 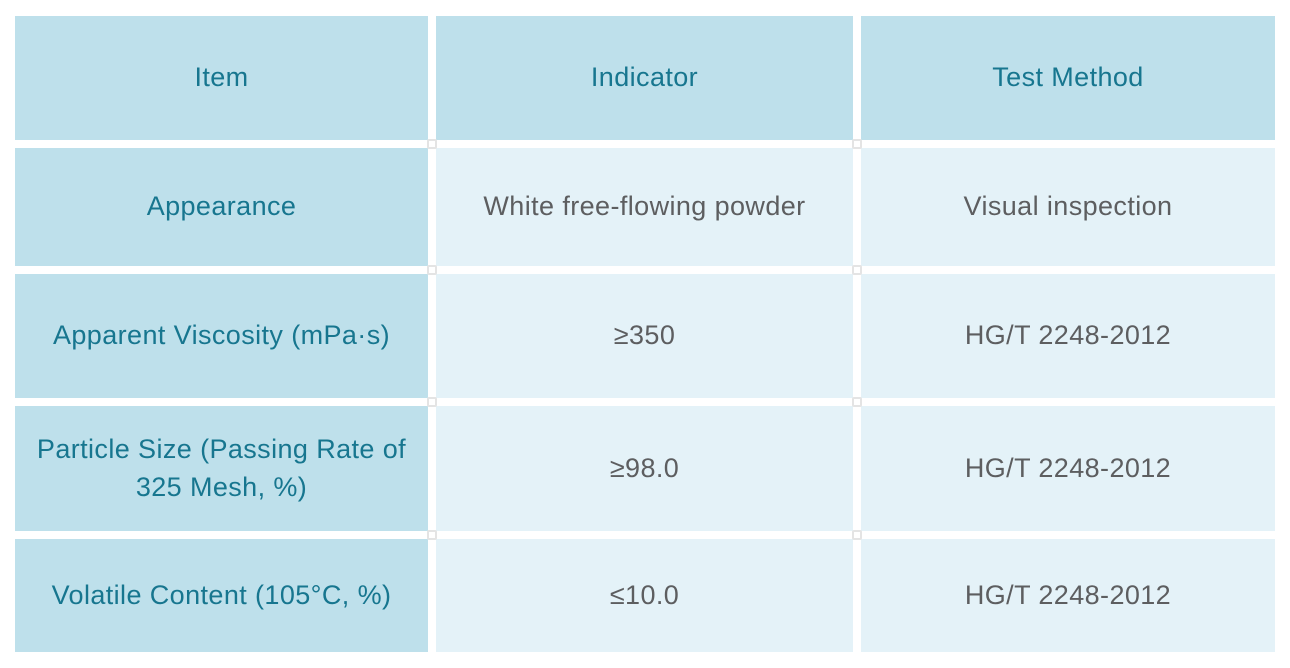 I want to click on column-header-indicator: Indicator, so click(x=644, y=78).